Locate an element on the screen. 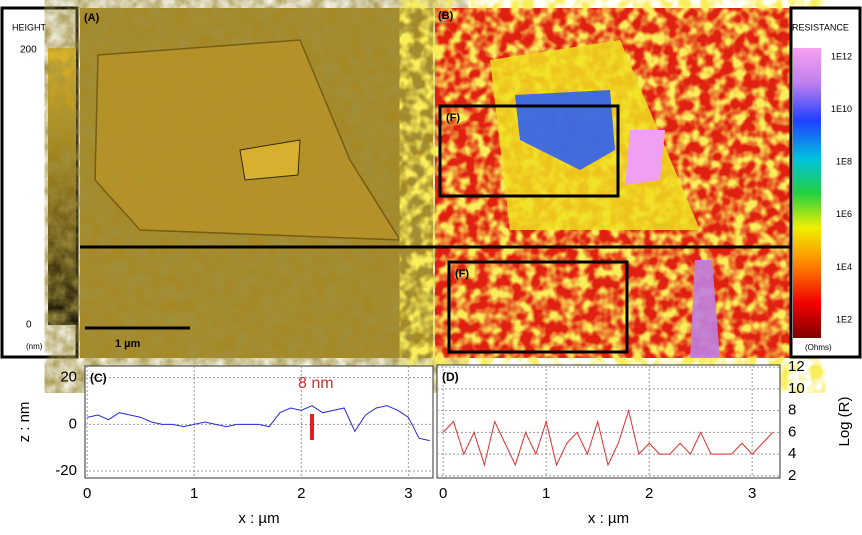 This screenshot has height=535, width=862. colorbar-tick: 200 is located at coordinates (28, 50).